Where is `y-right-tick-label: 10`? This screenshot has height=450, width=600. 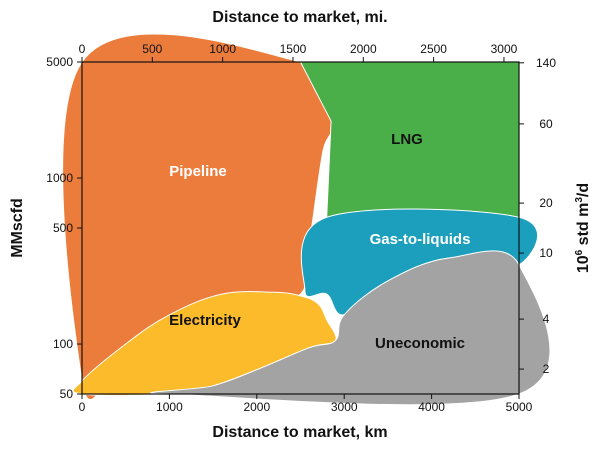 y-right-tick-label: 10 is located at coordinates (546, 253).